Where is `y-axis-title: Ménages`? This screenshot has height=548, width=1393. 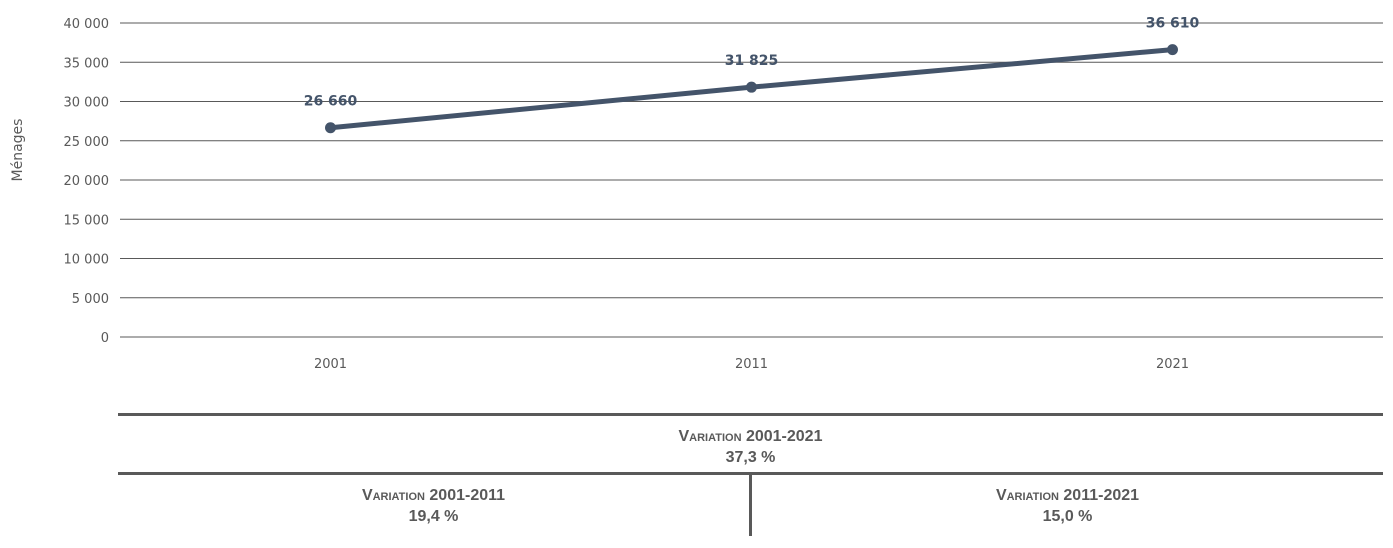 y-axis-title: Ménages is located at coordinates (18, 150).